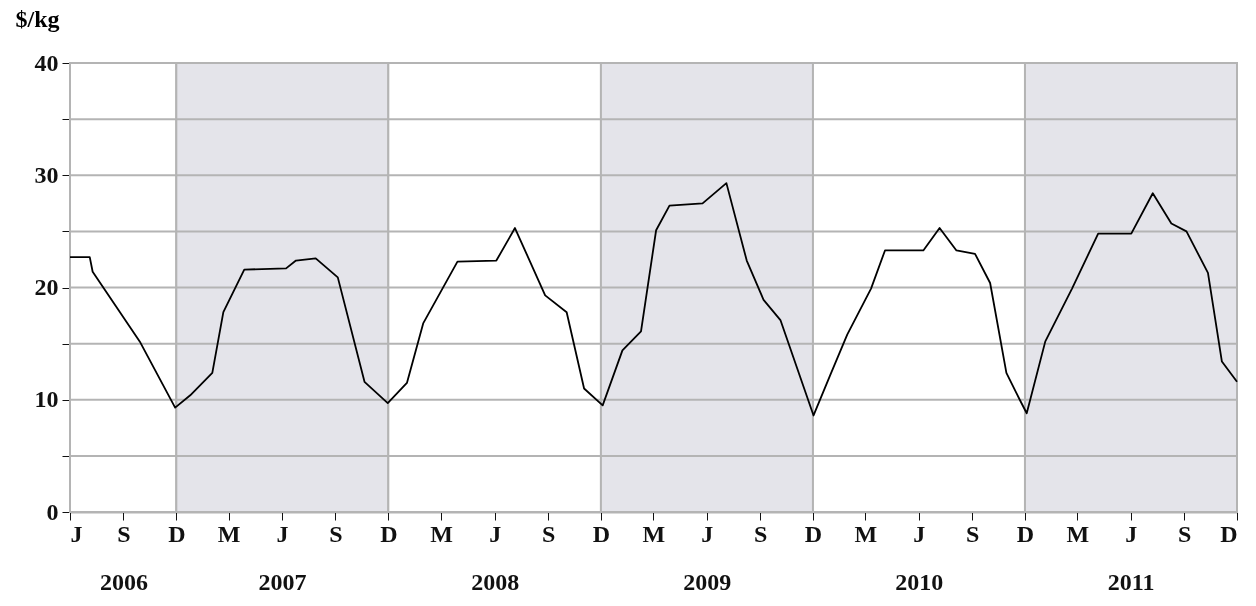 Image resolution: width=1256 pixels, height=606 pixels. What do you see at coordinates (707, 557) in the screenshot?
I see `x-tick-label: J 2009` at bounding box center [707, 557].